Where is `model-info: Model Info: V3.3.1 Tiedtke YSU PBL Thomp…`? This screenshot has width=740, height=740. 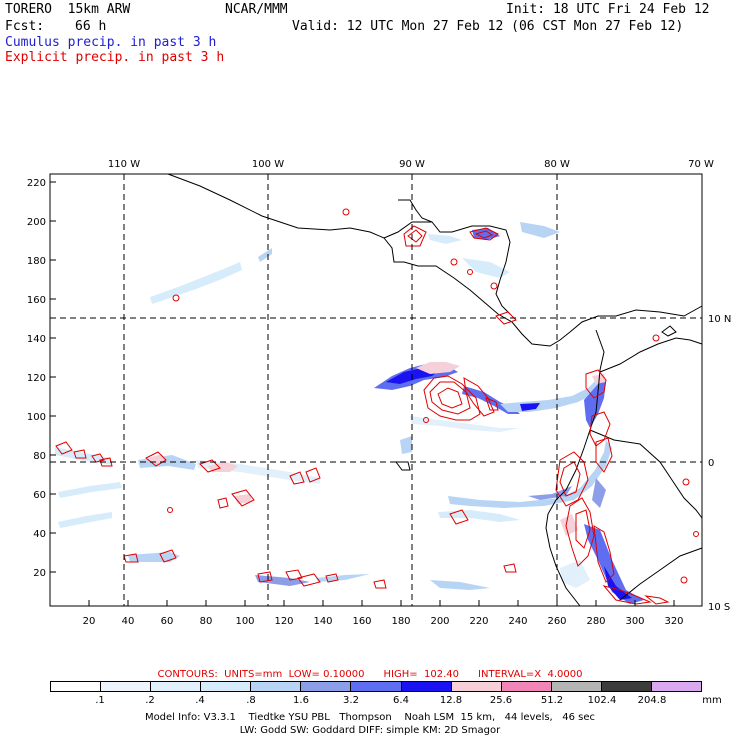 model-info: Model Info: V3.3.1 Tiedtke YSU PBL Thomp… is located at coordinates (370, 717).